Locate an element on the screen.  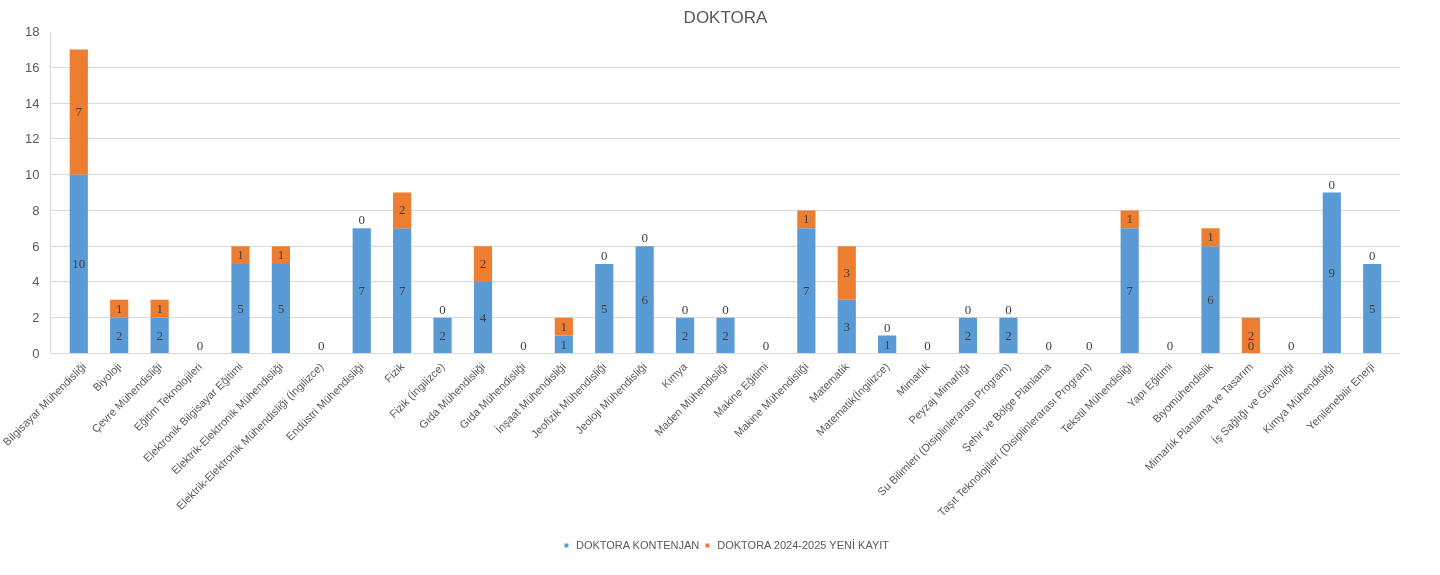
y-tick-label: 10 is located at coordinates (32, 175).